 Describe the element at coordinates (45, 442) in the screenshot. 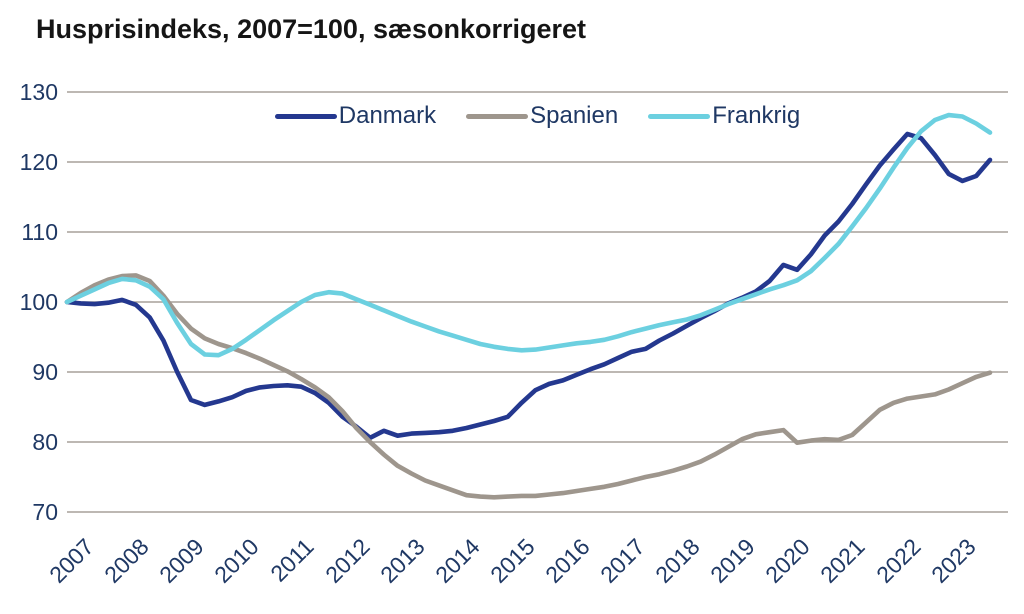

I see `y-tick-label-80: 80` at that location.